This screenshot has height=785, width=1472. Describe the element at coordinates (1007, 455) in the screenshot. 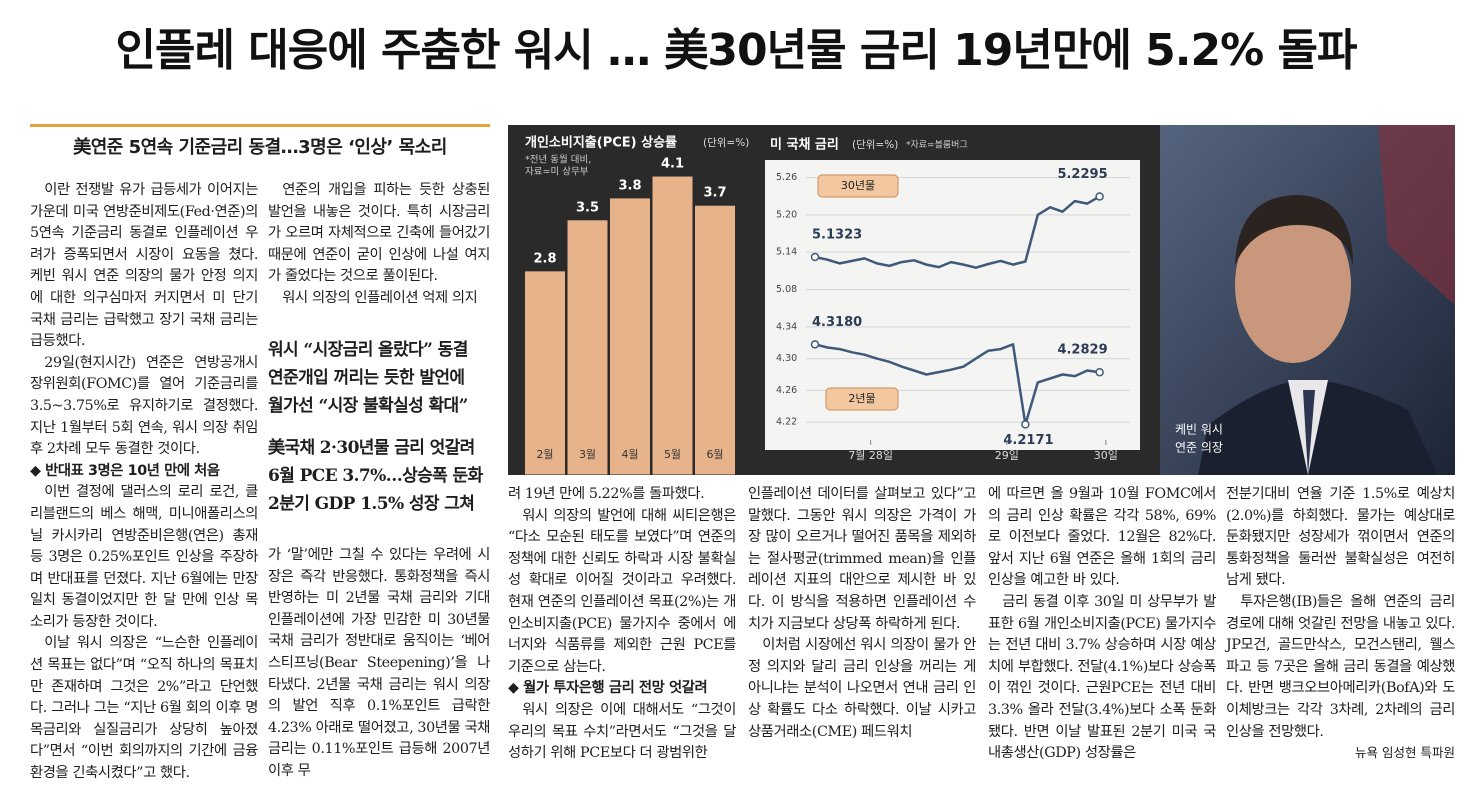

I see `x-tick-label: 29일` at that location.